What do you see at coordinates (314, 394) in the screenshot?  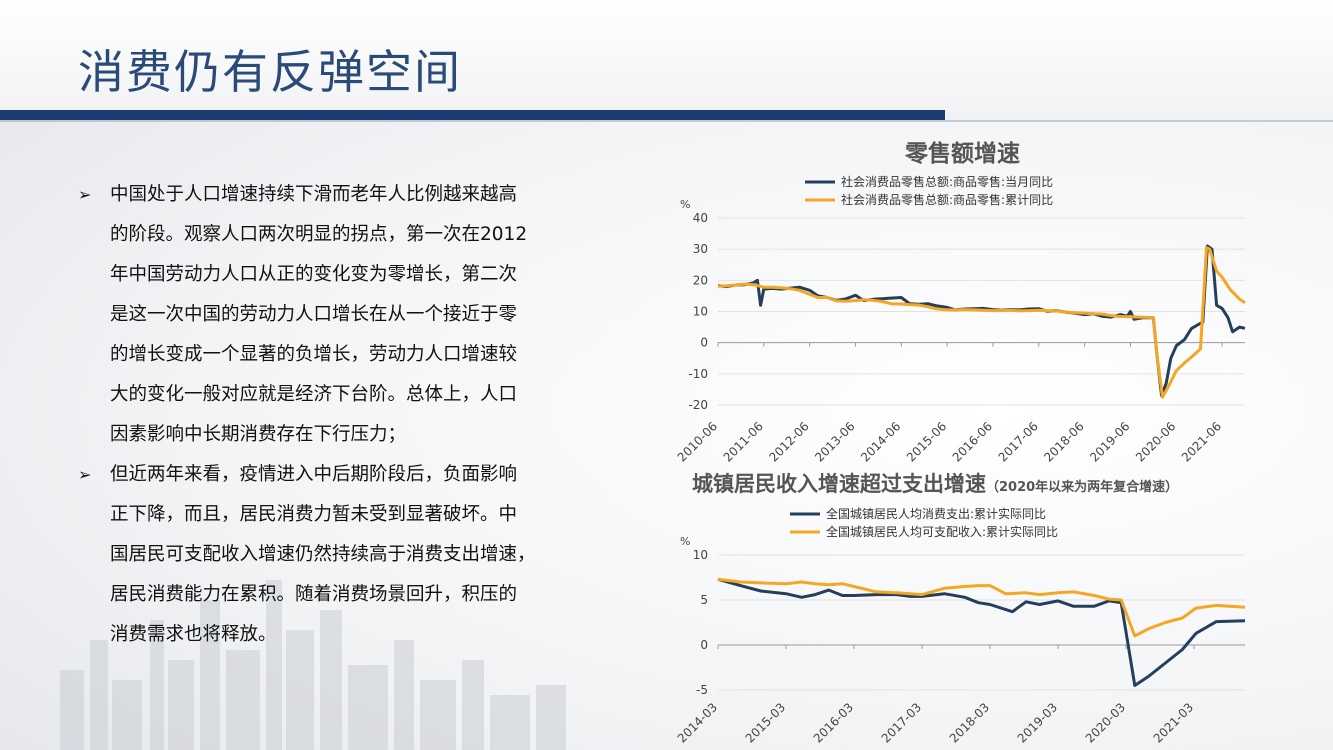 I see `bullet-1-line: 大的变化一般对应就是经济下台阶。总体上，人口` at bounding box center [314, 394].